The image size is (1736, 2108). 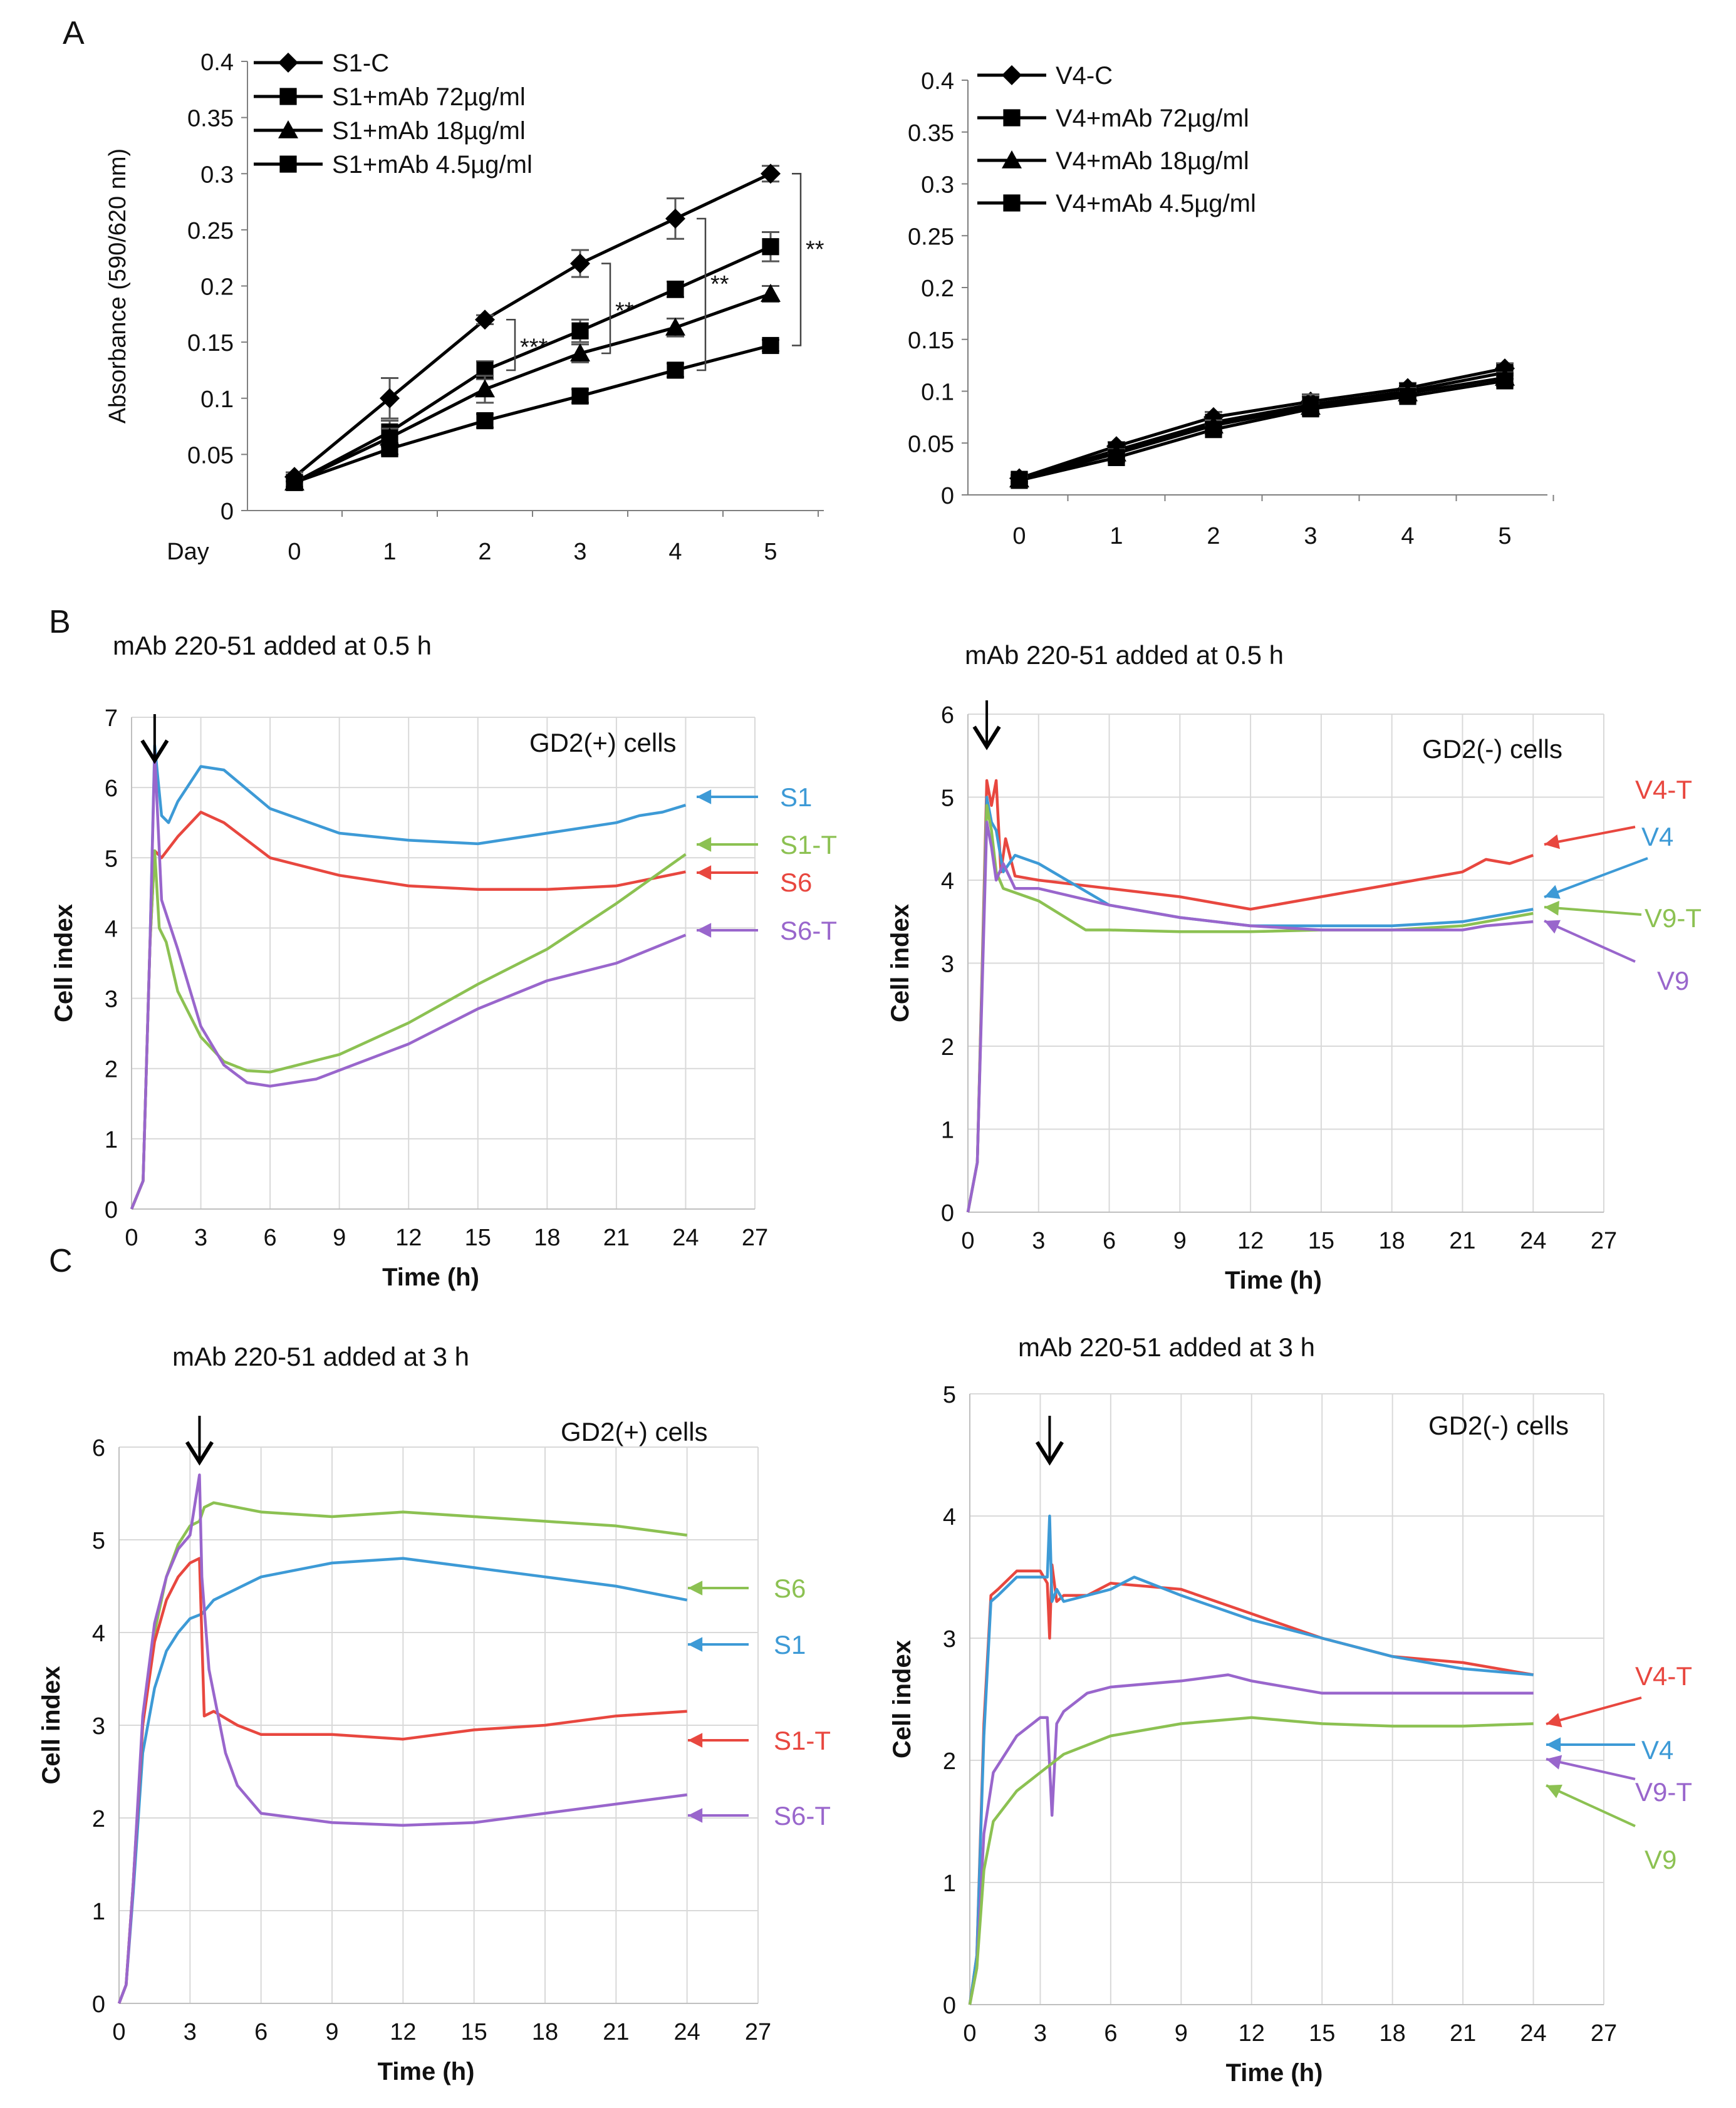 I want to click on x-axis-title: Time (h), so click(x=426, y=2071).